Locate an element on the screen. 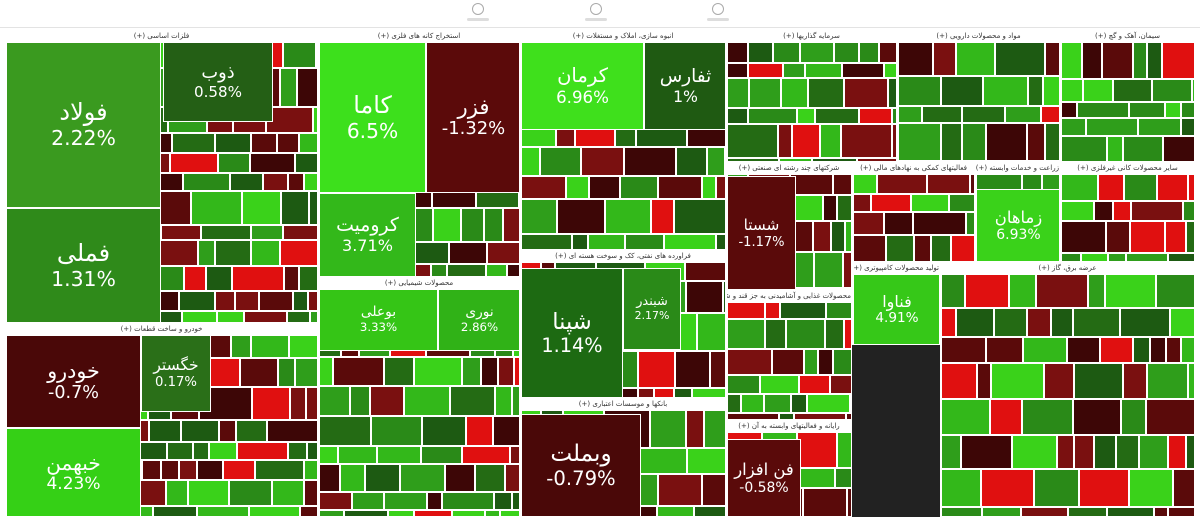  sector-title: سایر محصولات کانی غیرفلزی (+) is located at coordinates (1127, 168).